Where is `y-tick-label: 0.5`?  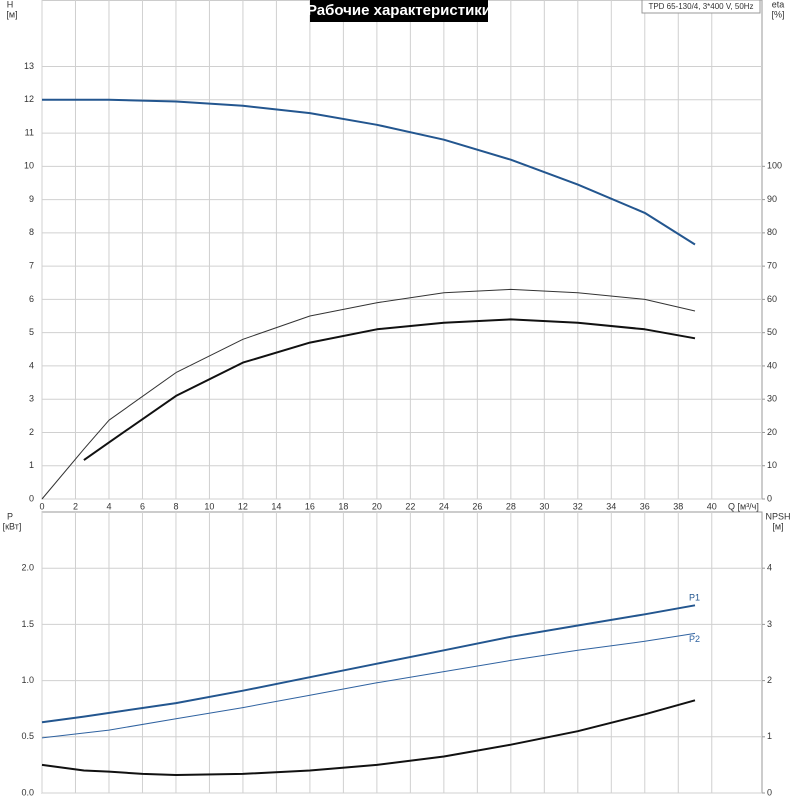
y-tick-label: 0.5 is located at coordinates (27, 736).